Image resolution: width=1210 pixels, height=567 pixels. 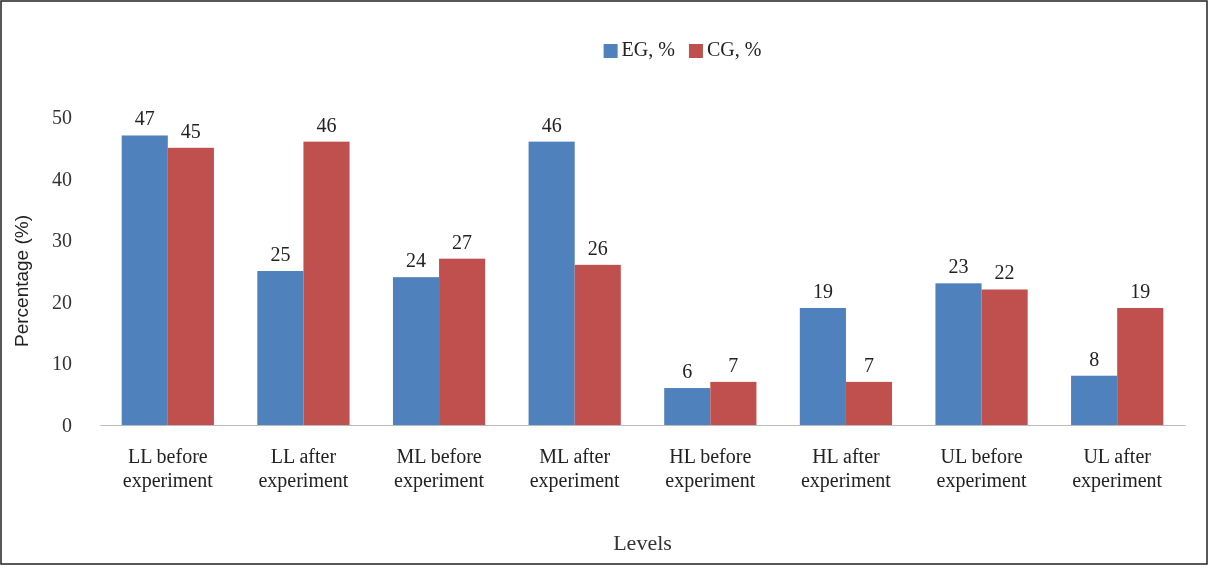 What do you see at coordinates (62, 301) in the screenshot?
I see `y-tick-label: 20` at bounding box center [62, 301].